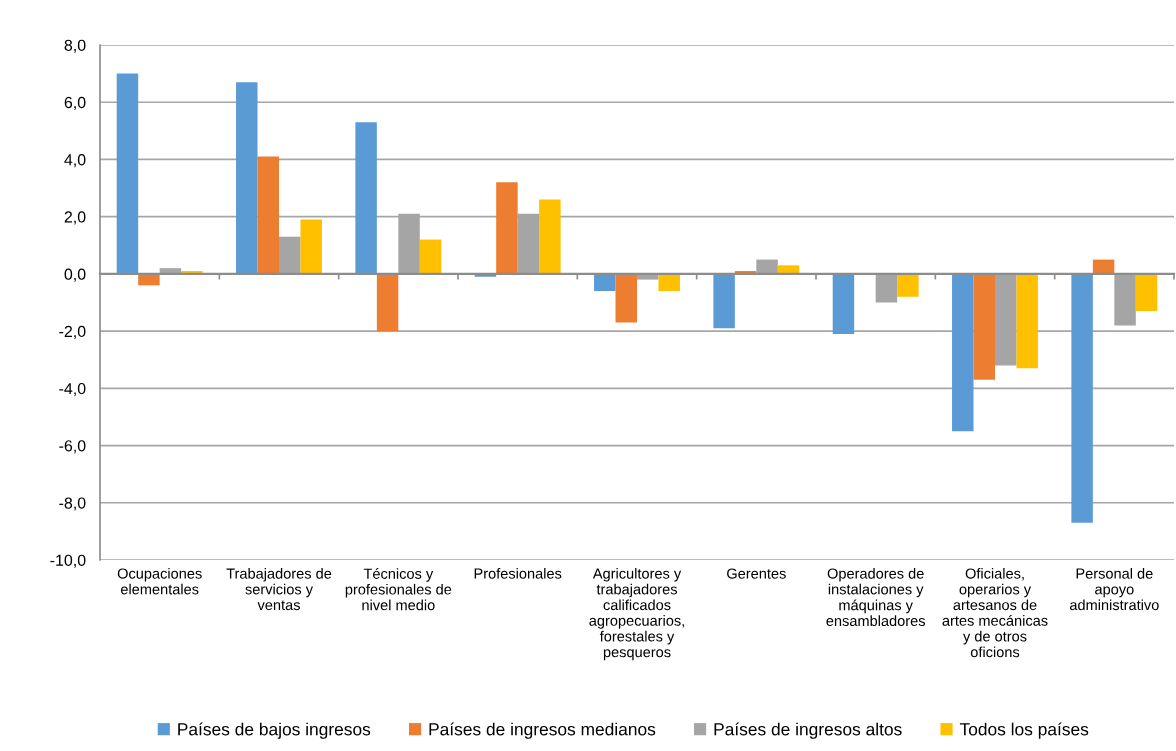 The width and height of the screenshot is (1176, 751). Describe the element at coordinates (875, 597) in the screenshot. I see `x-tick-label: Operadores de instalaciones y máquinas y ensambladores` at that location.